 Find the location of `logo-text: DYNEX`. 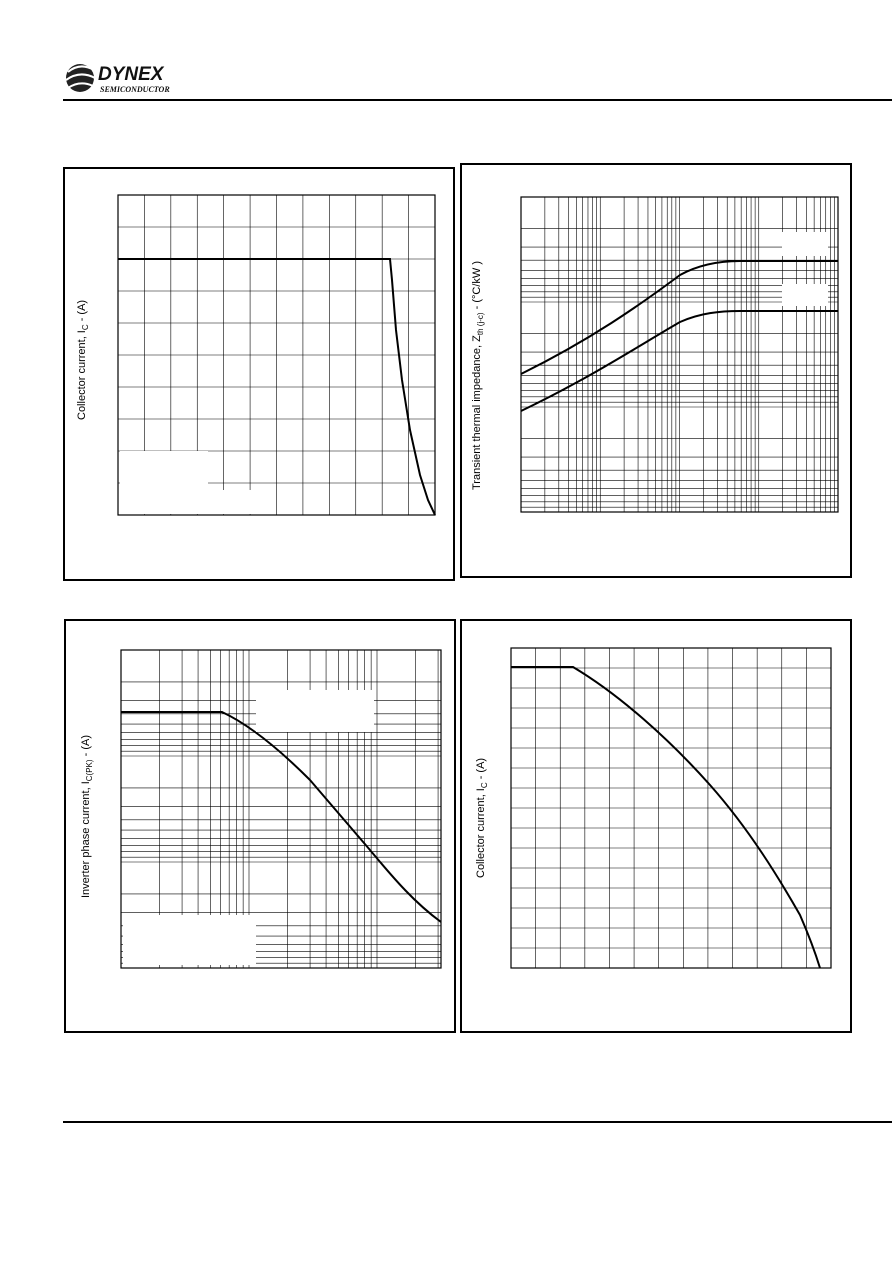

logo-text: DYNEX is located at coordinates (131, 74).